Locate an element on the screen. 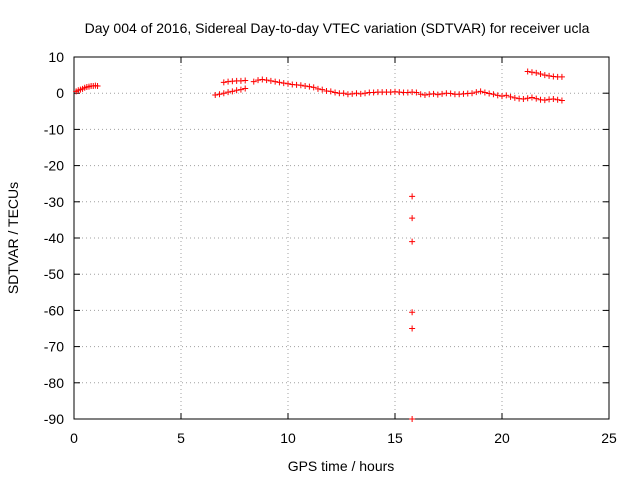  y-tick-label: -60 is located at coordinates (54, 310).